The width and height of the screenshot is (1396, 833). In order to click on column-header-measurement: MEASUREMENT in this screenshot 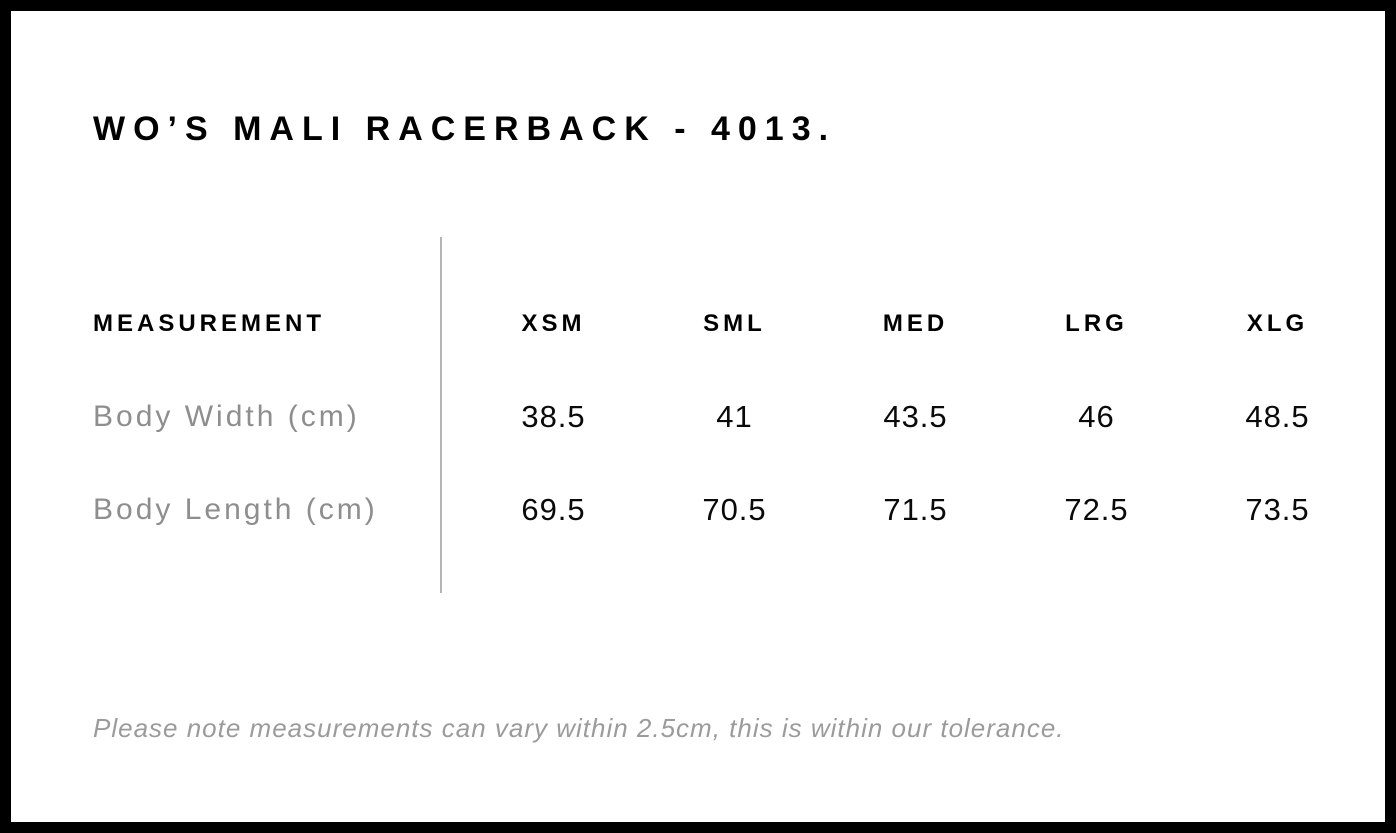, I will do `click(209, 323)`.